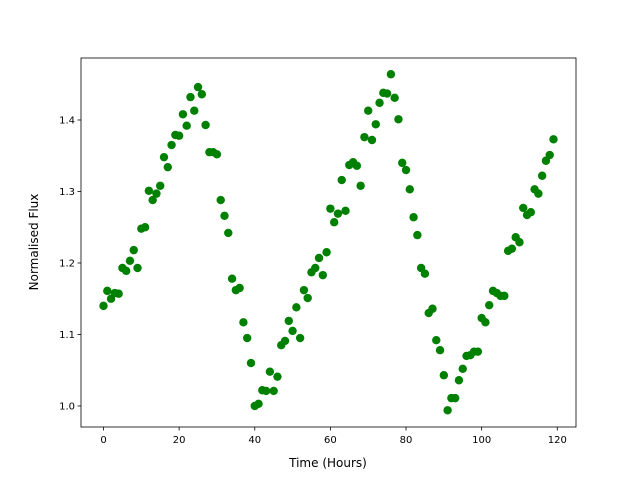 Image resolution: width=640 pixels, height=480 pixels. Describe the element at coordinates (67, 263) in the screenshot. I see `y-tick-label: 1.2` at that location.